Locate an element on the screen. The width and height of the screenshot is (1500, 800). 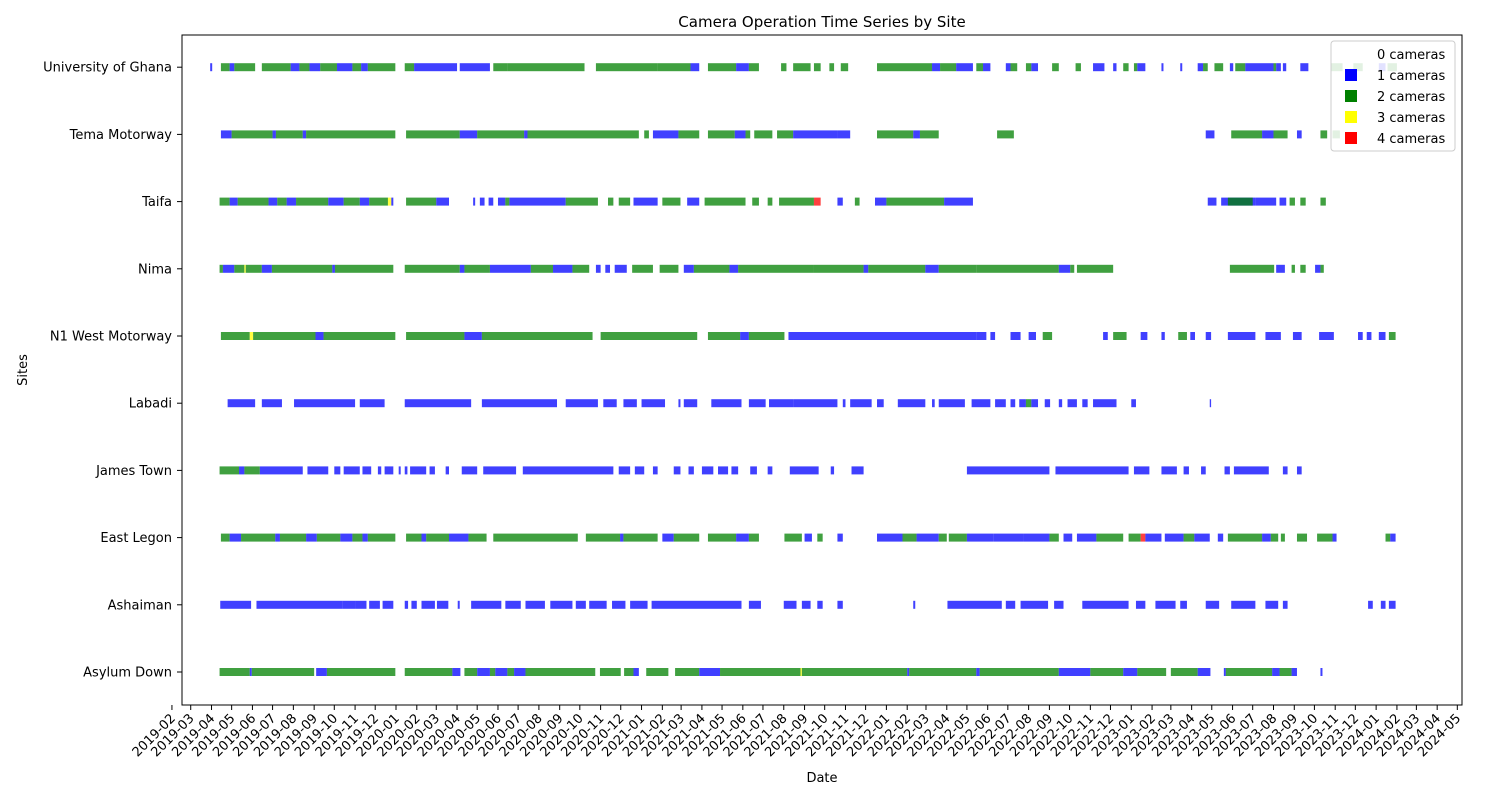
site-row-nima is located at coordinates (771, 268).